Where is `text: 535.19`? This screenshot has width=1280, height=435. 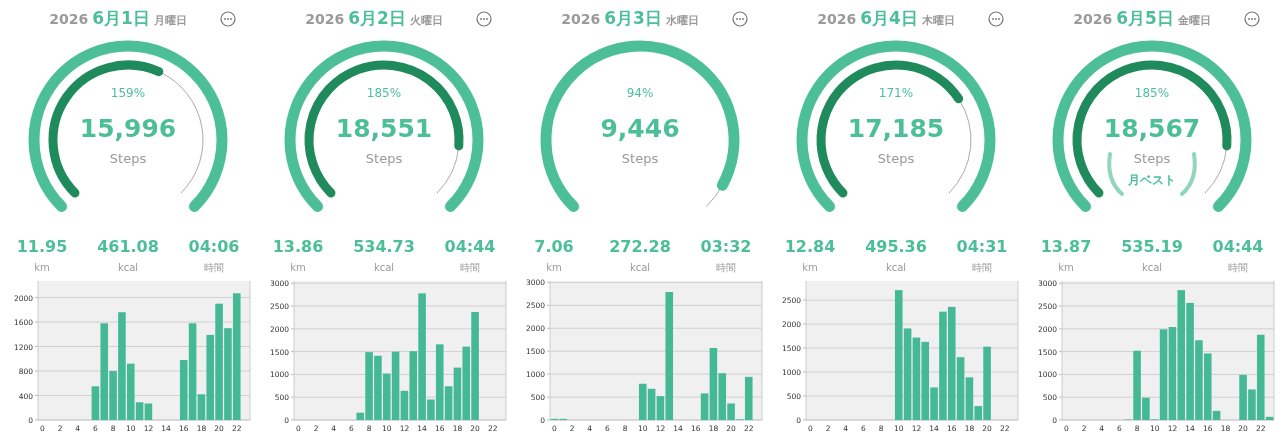 text: 535.19 is located at coordinates (1152, 246).